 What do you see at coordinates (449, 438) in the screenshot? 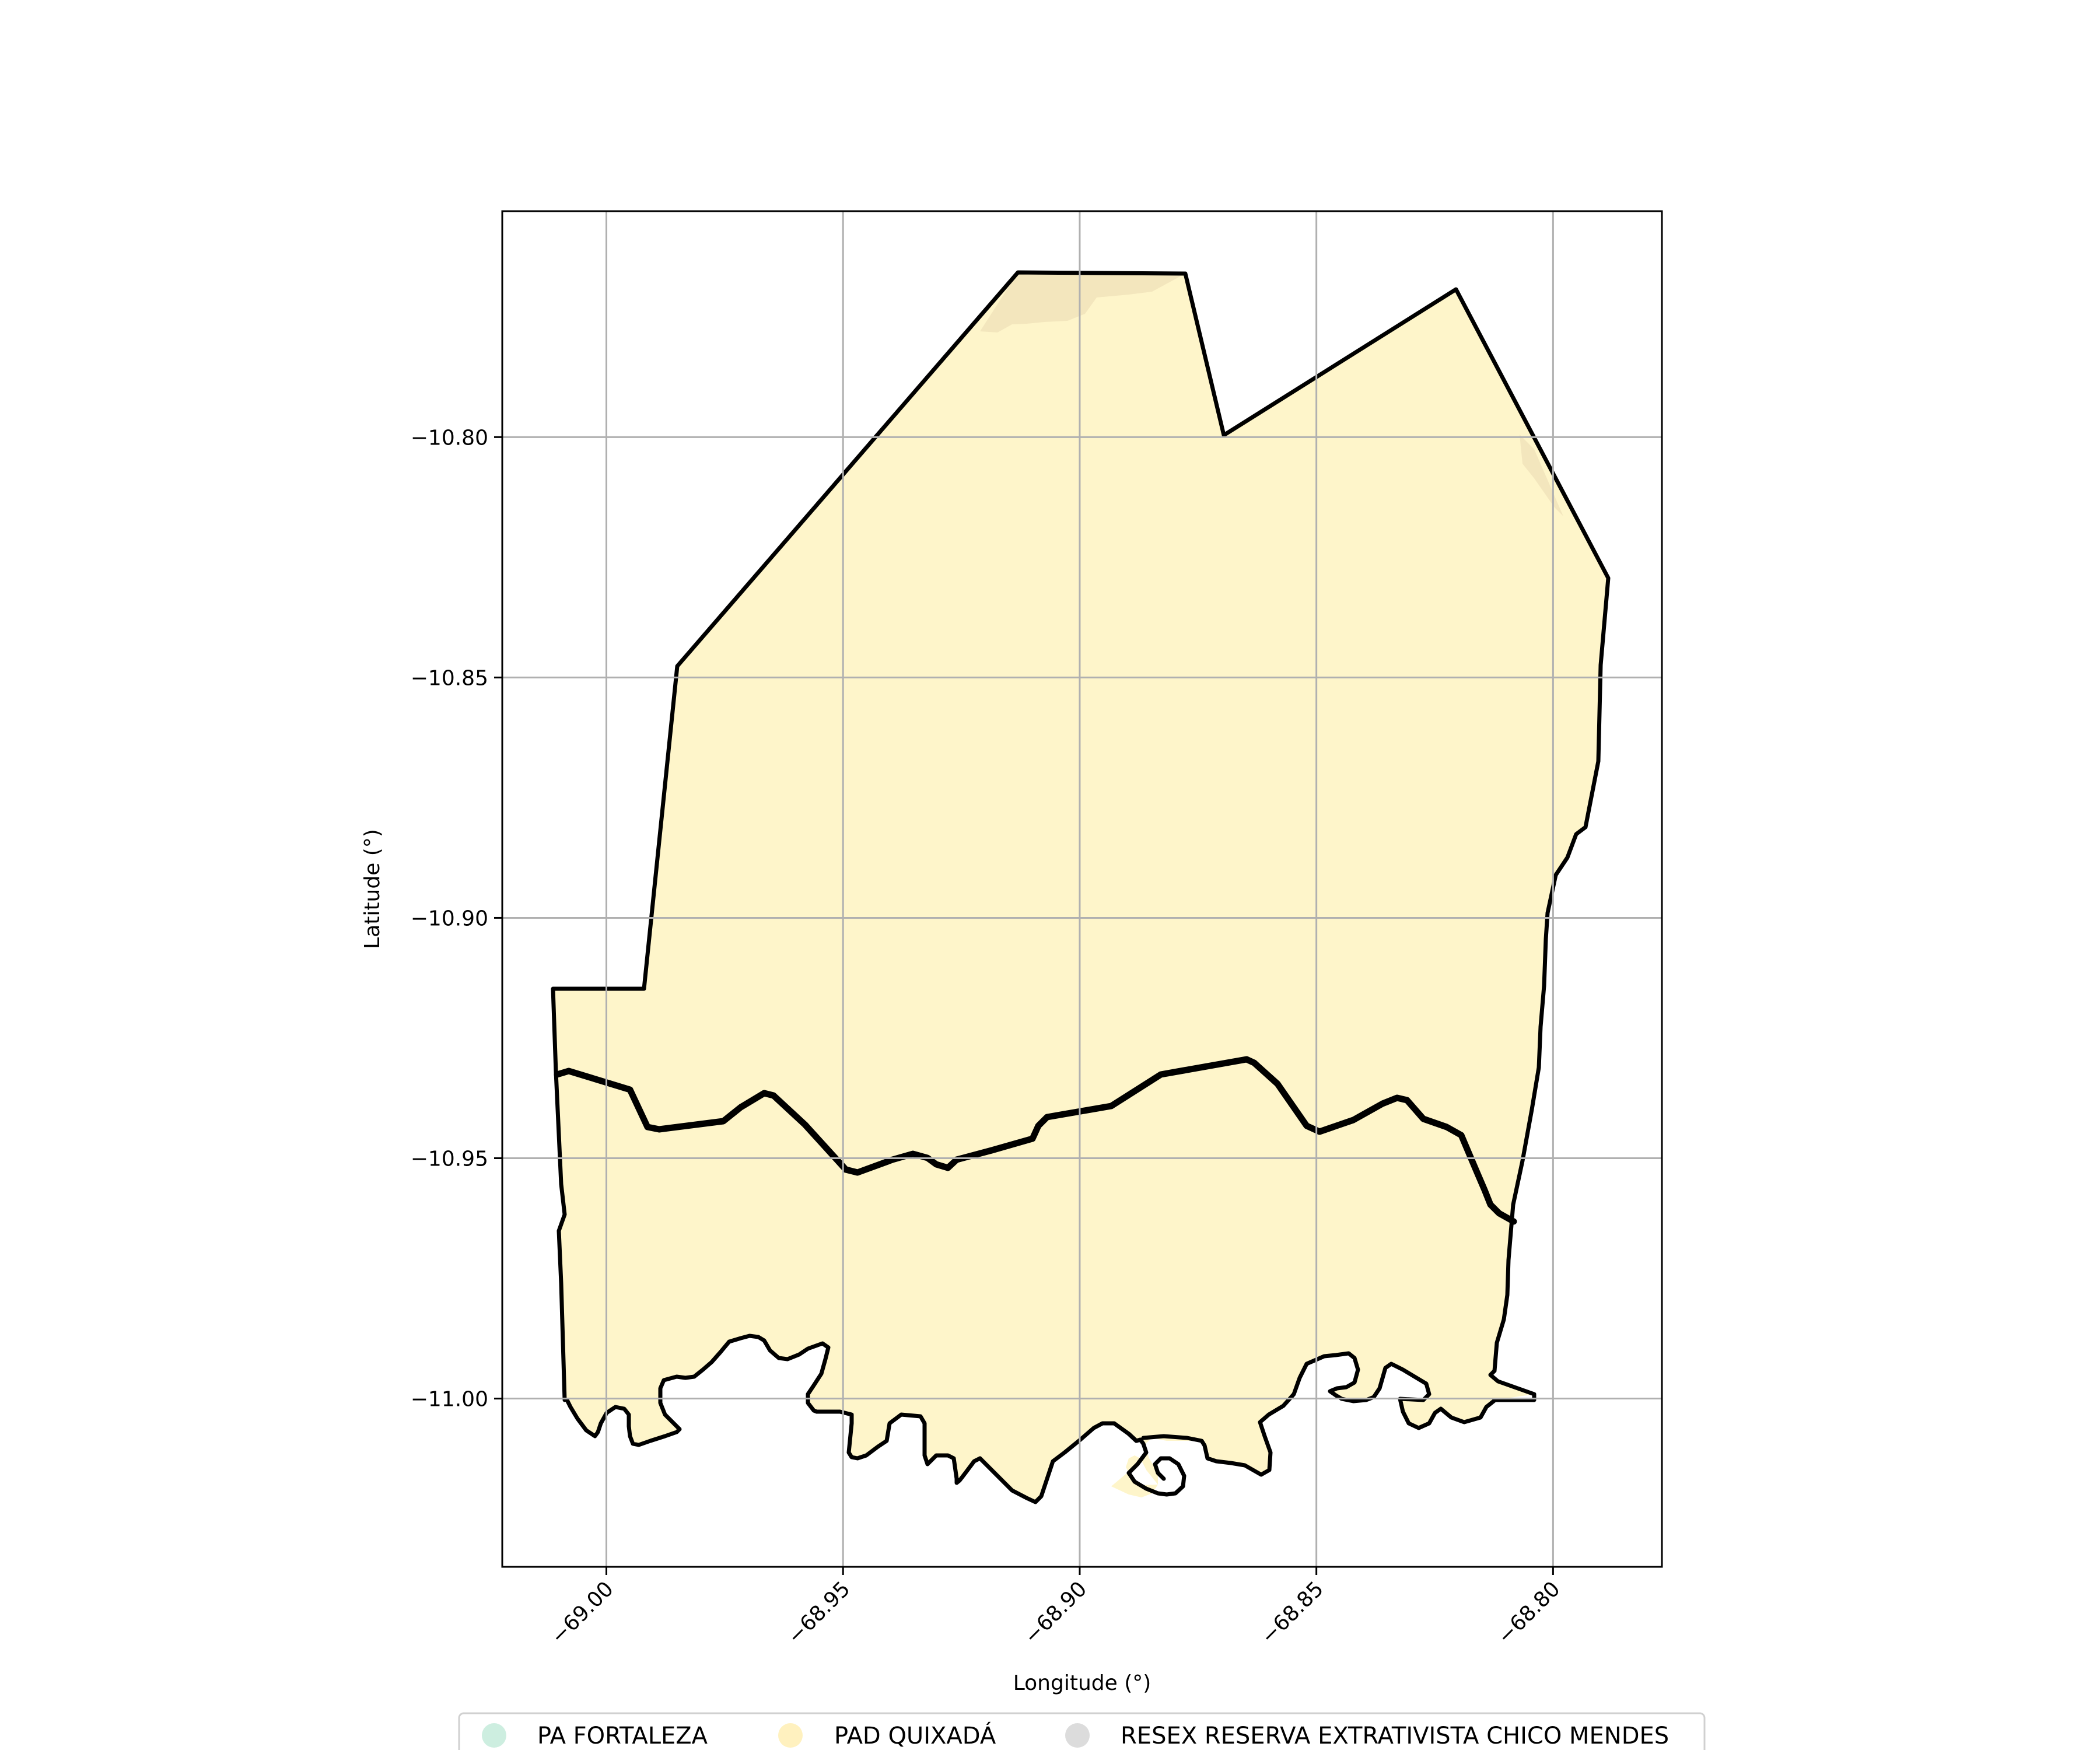
I see `y-tick-label: −10.80` at bounding box center [449, 438].